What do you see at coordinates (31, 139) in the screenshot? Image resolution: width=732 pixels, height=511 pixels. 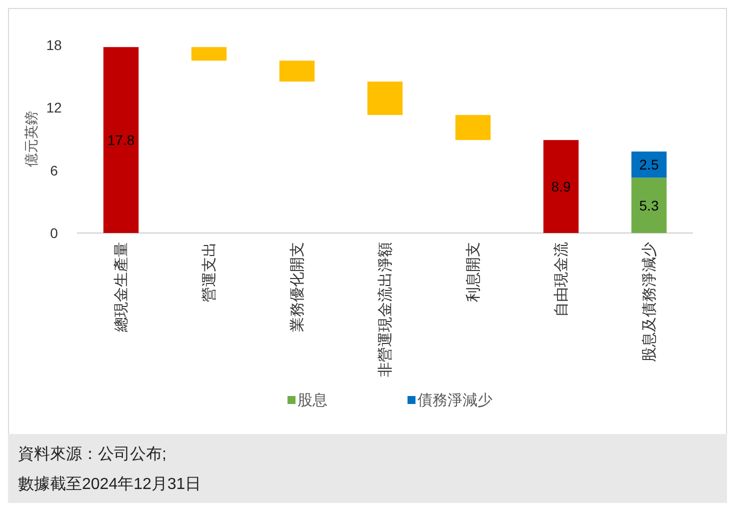 I see `y-axis-title: 億元英鎊` at bounding box center [31, 139].